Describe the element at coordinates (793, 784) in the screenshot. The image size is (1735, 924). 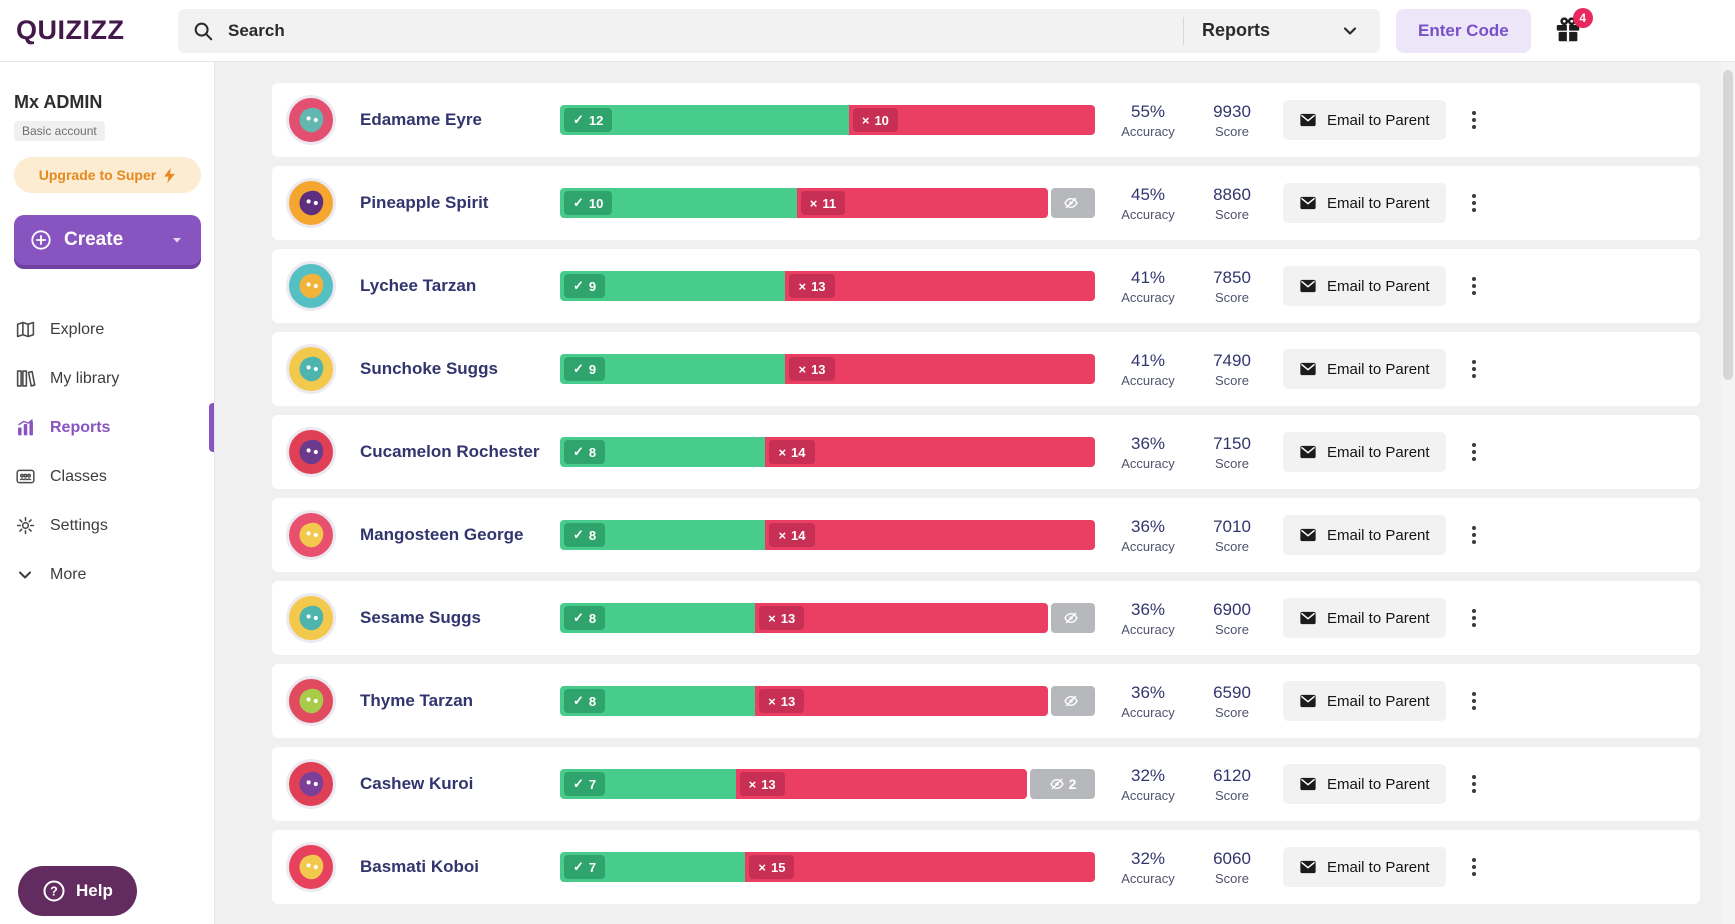
I see `answered-segments: ✓ 7 × 13` at that location.